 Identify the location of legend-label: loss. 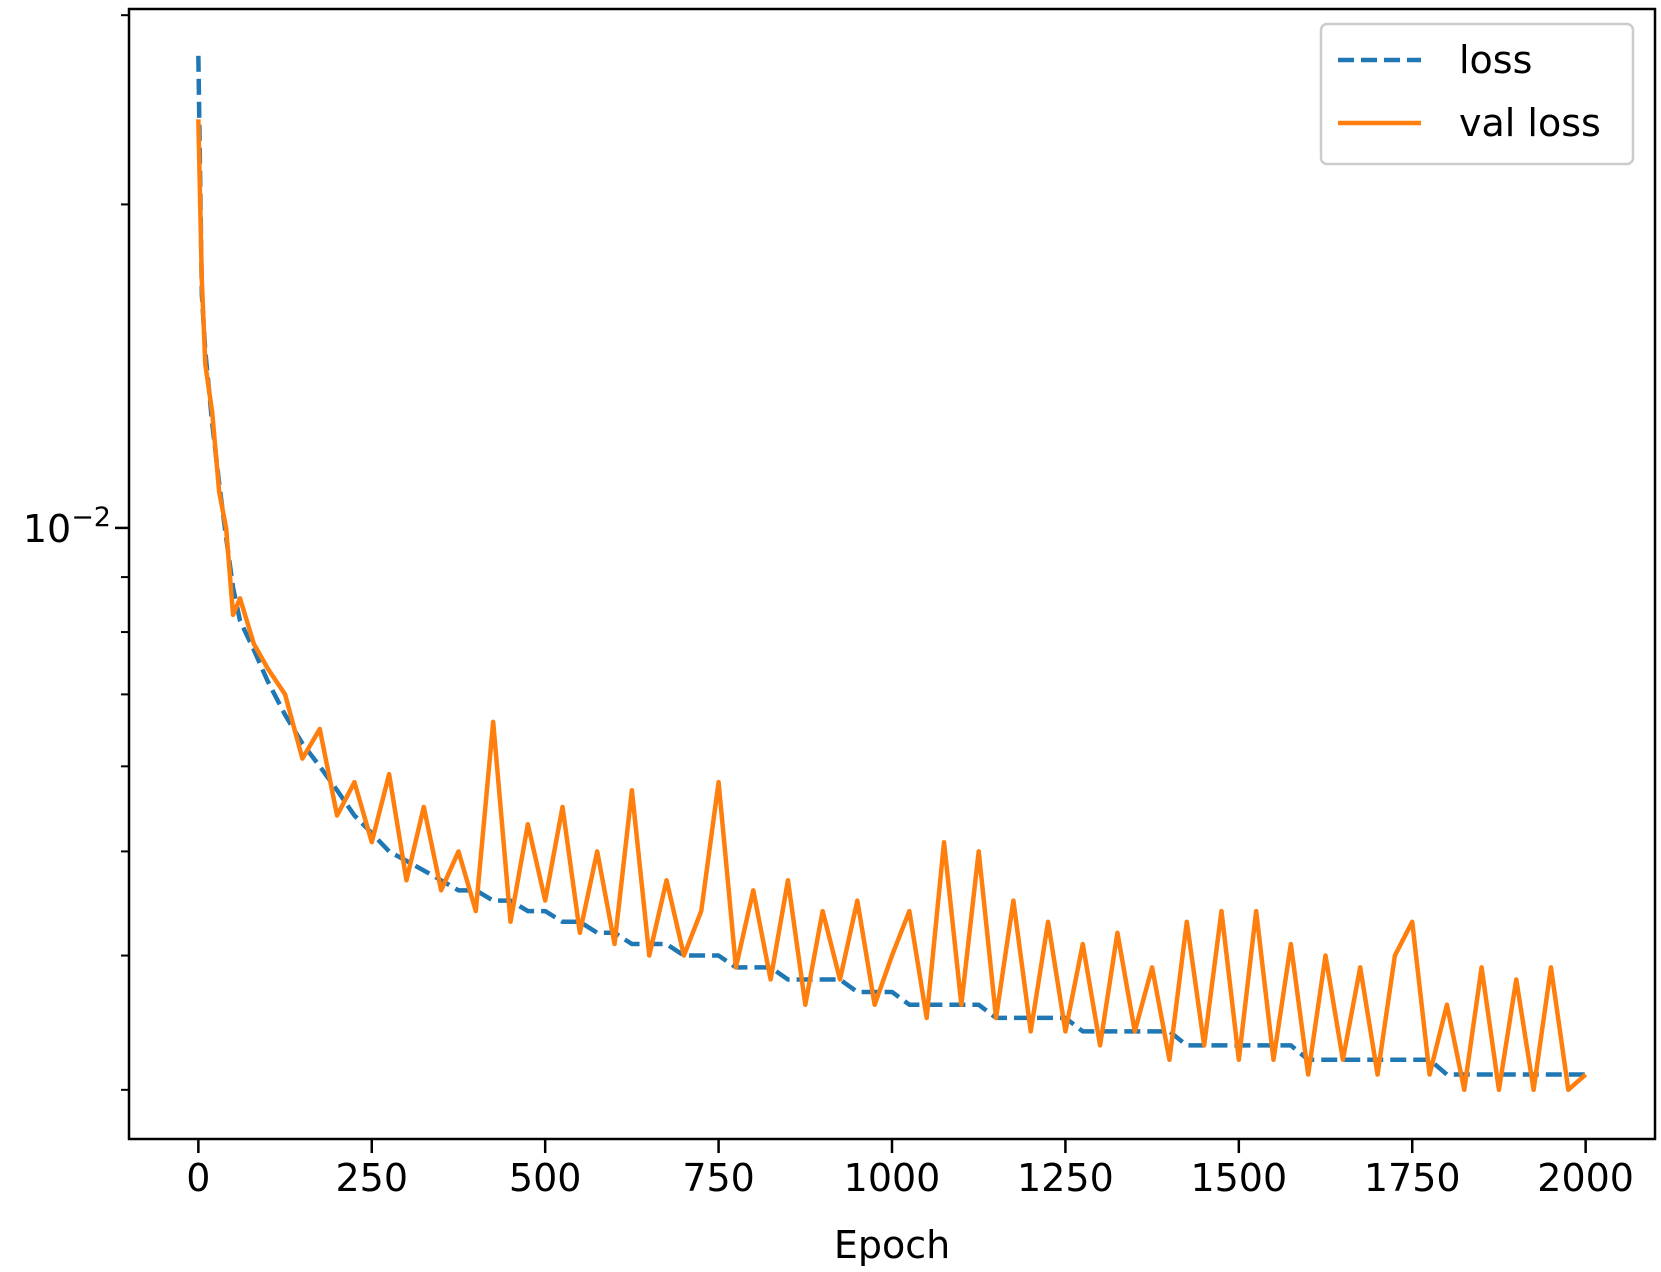
(1495, 60).